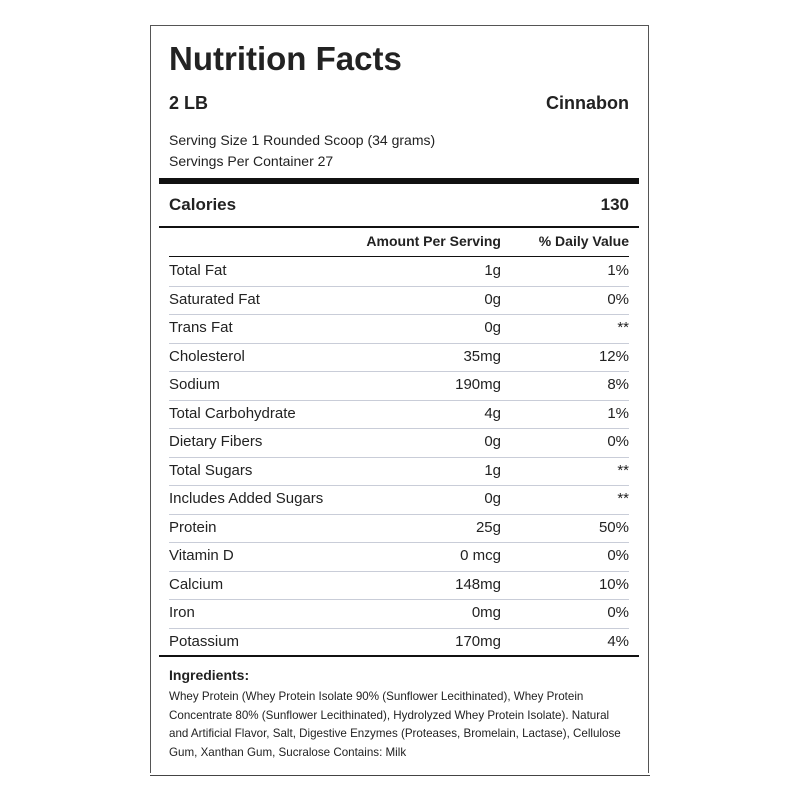 This screenshot has height=800, width=800. I want to click on nutrient-amount: 148mg, so click(478, 584).